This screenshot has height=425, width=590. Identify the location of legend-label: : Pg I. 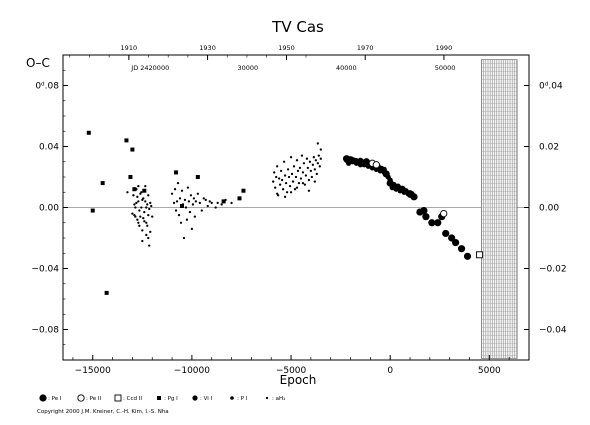
(171, 399).